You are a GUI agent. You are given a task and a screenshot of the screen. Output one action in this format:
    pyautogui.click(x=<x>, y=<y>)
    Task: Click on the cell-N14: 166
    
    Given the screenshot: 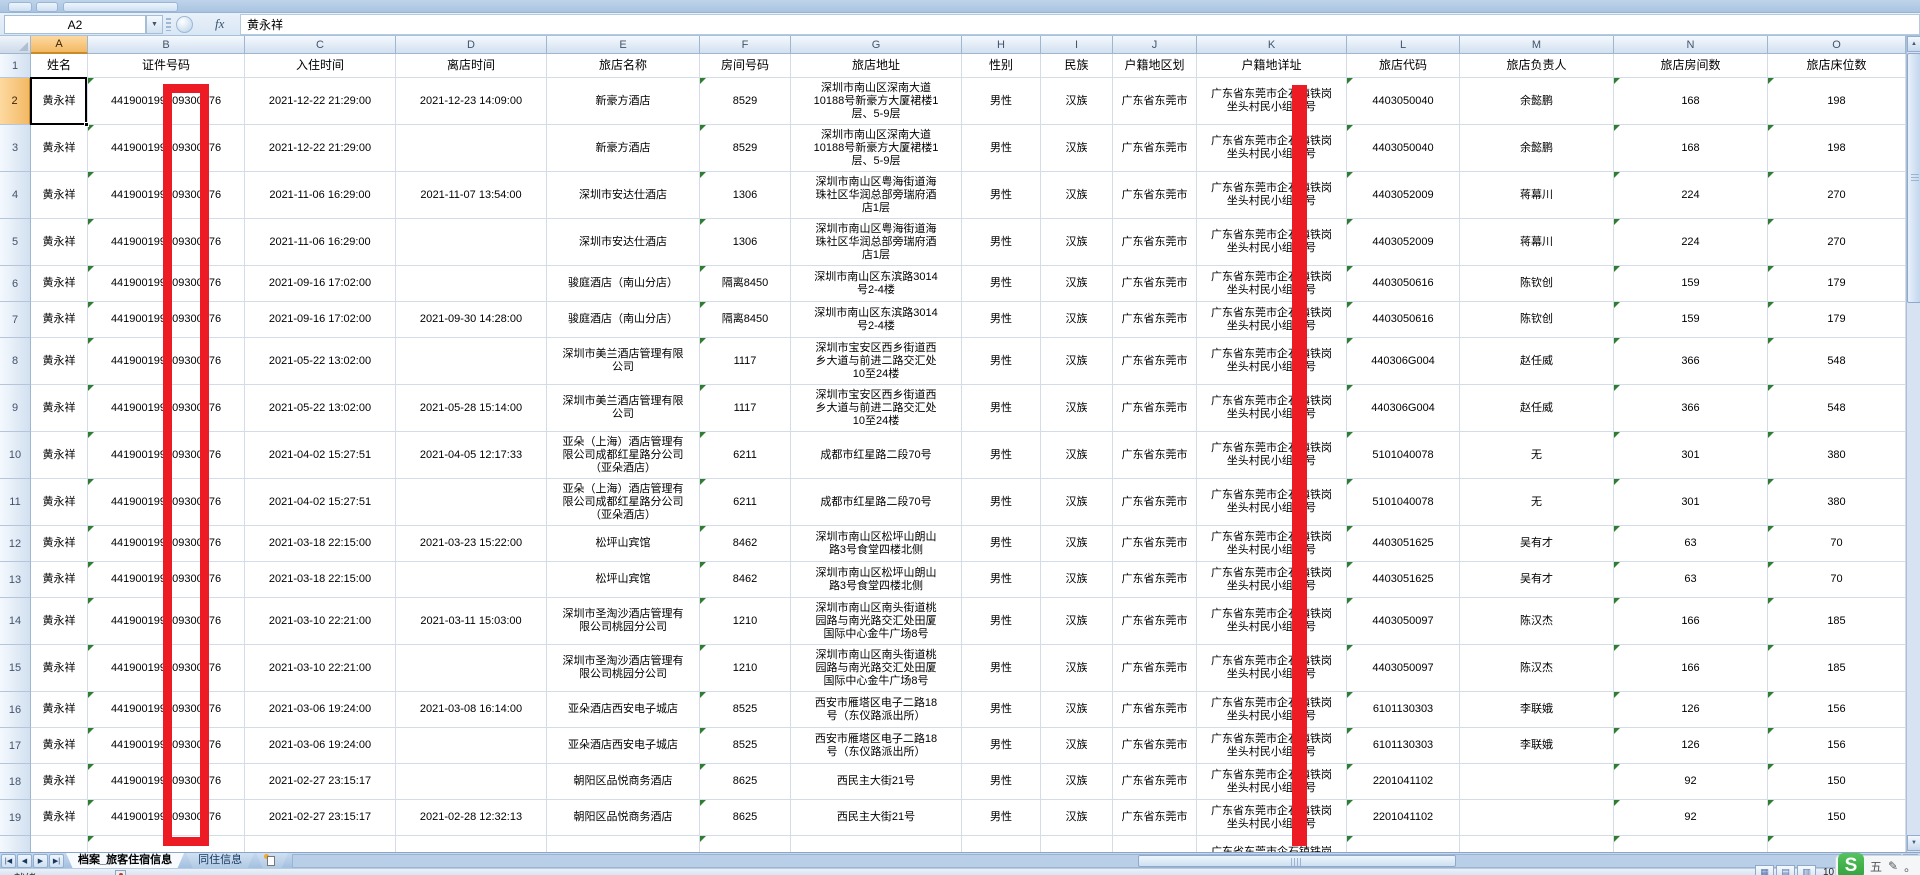 What is the action you would take?
    pyautogui.click(x=1691, y=621)
    